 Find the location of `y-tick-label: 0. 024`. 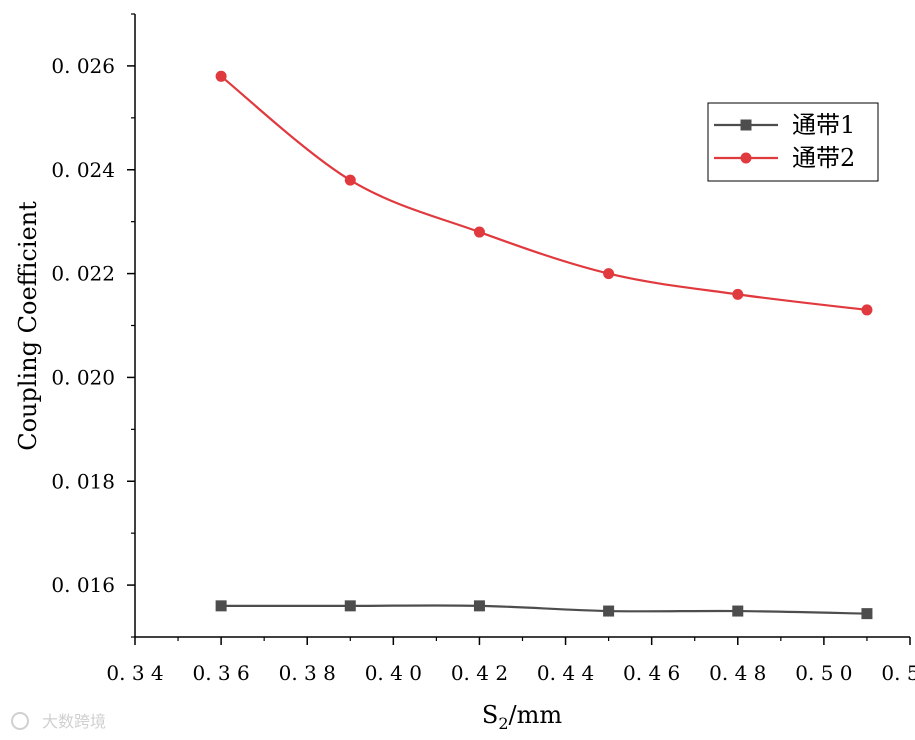

y-tick-label: 0. 024 is located at coordinates (83, 170).